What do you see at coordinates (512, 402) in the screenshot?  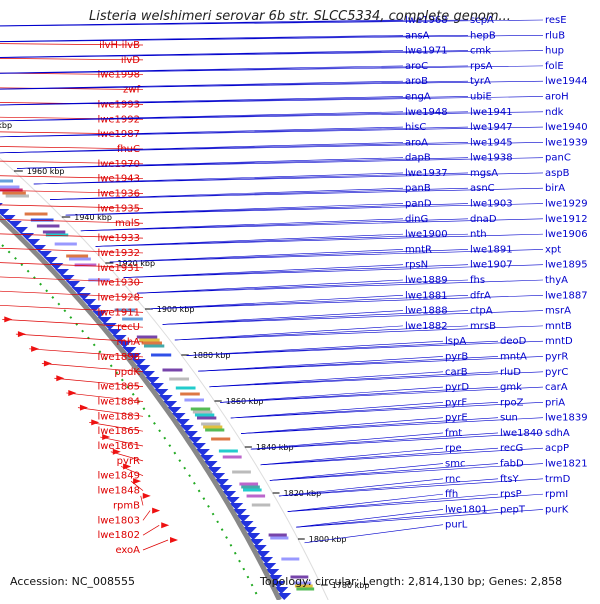 I see `gene-label-right: rpoZ` at bounding box center [512, 402].